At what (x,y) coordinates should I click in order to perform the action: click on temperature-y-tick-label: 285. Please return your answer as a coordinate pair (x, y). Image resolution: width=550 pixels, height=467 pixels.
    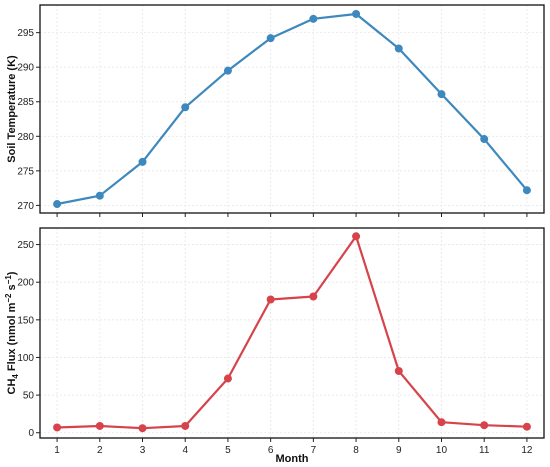
    Looking at the image, I should click on (25, 102).